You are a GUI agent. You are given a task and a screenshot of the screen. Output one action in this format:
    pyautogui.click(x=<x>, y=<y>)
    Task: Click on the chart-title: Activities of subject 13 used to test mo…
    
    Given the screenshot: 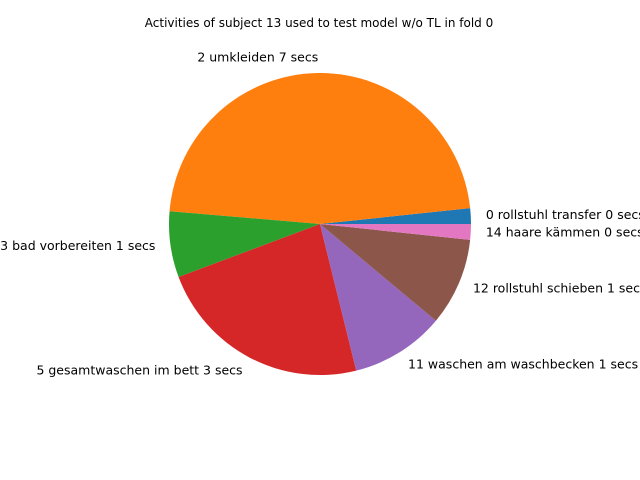 What is the action you would take?
    pyautogui.click(x=319, y=23)
    